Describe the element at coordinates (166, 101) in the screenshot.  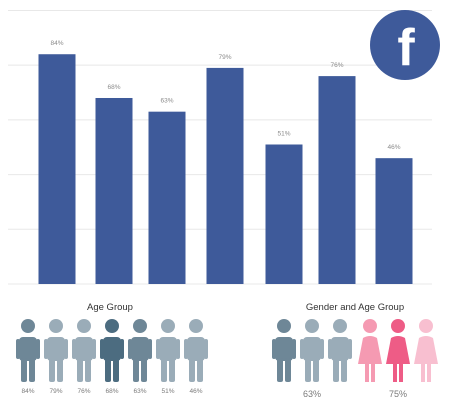
I see `bar-value-label: 63%` at that location.